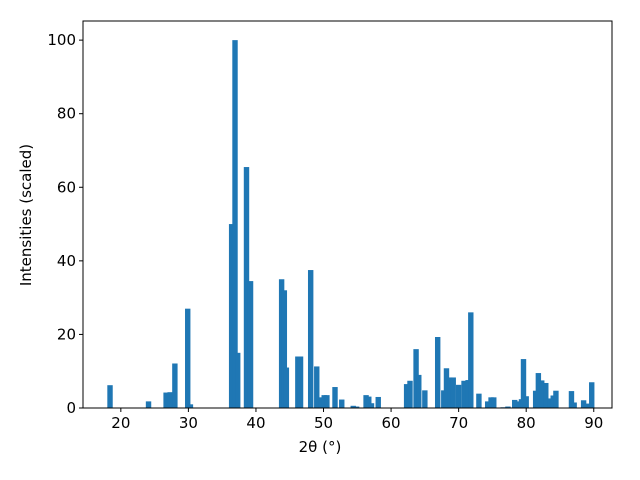 The width and height of the screenshot is (640, 480). Describe the element at coordinates (66, 261) in the screenshot. I see `y-tick-label: 40` at that location.